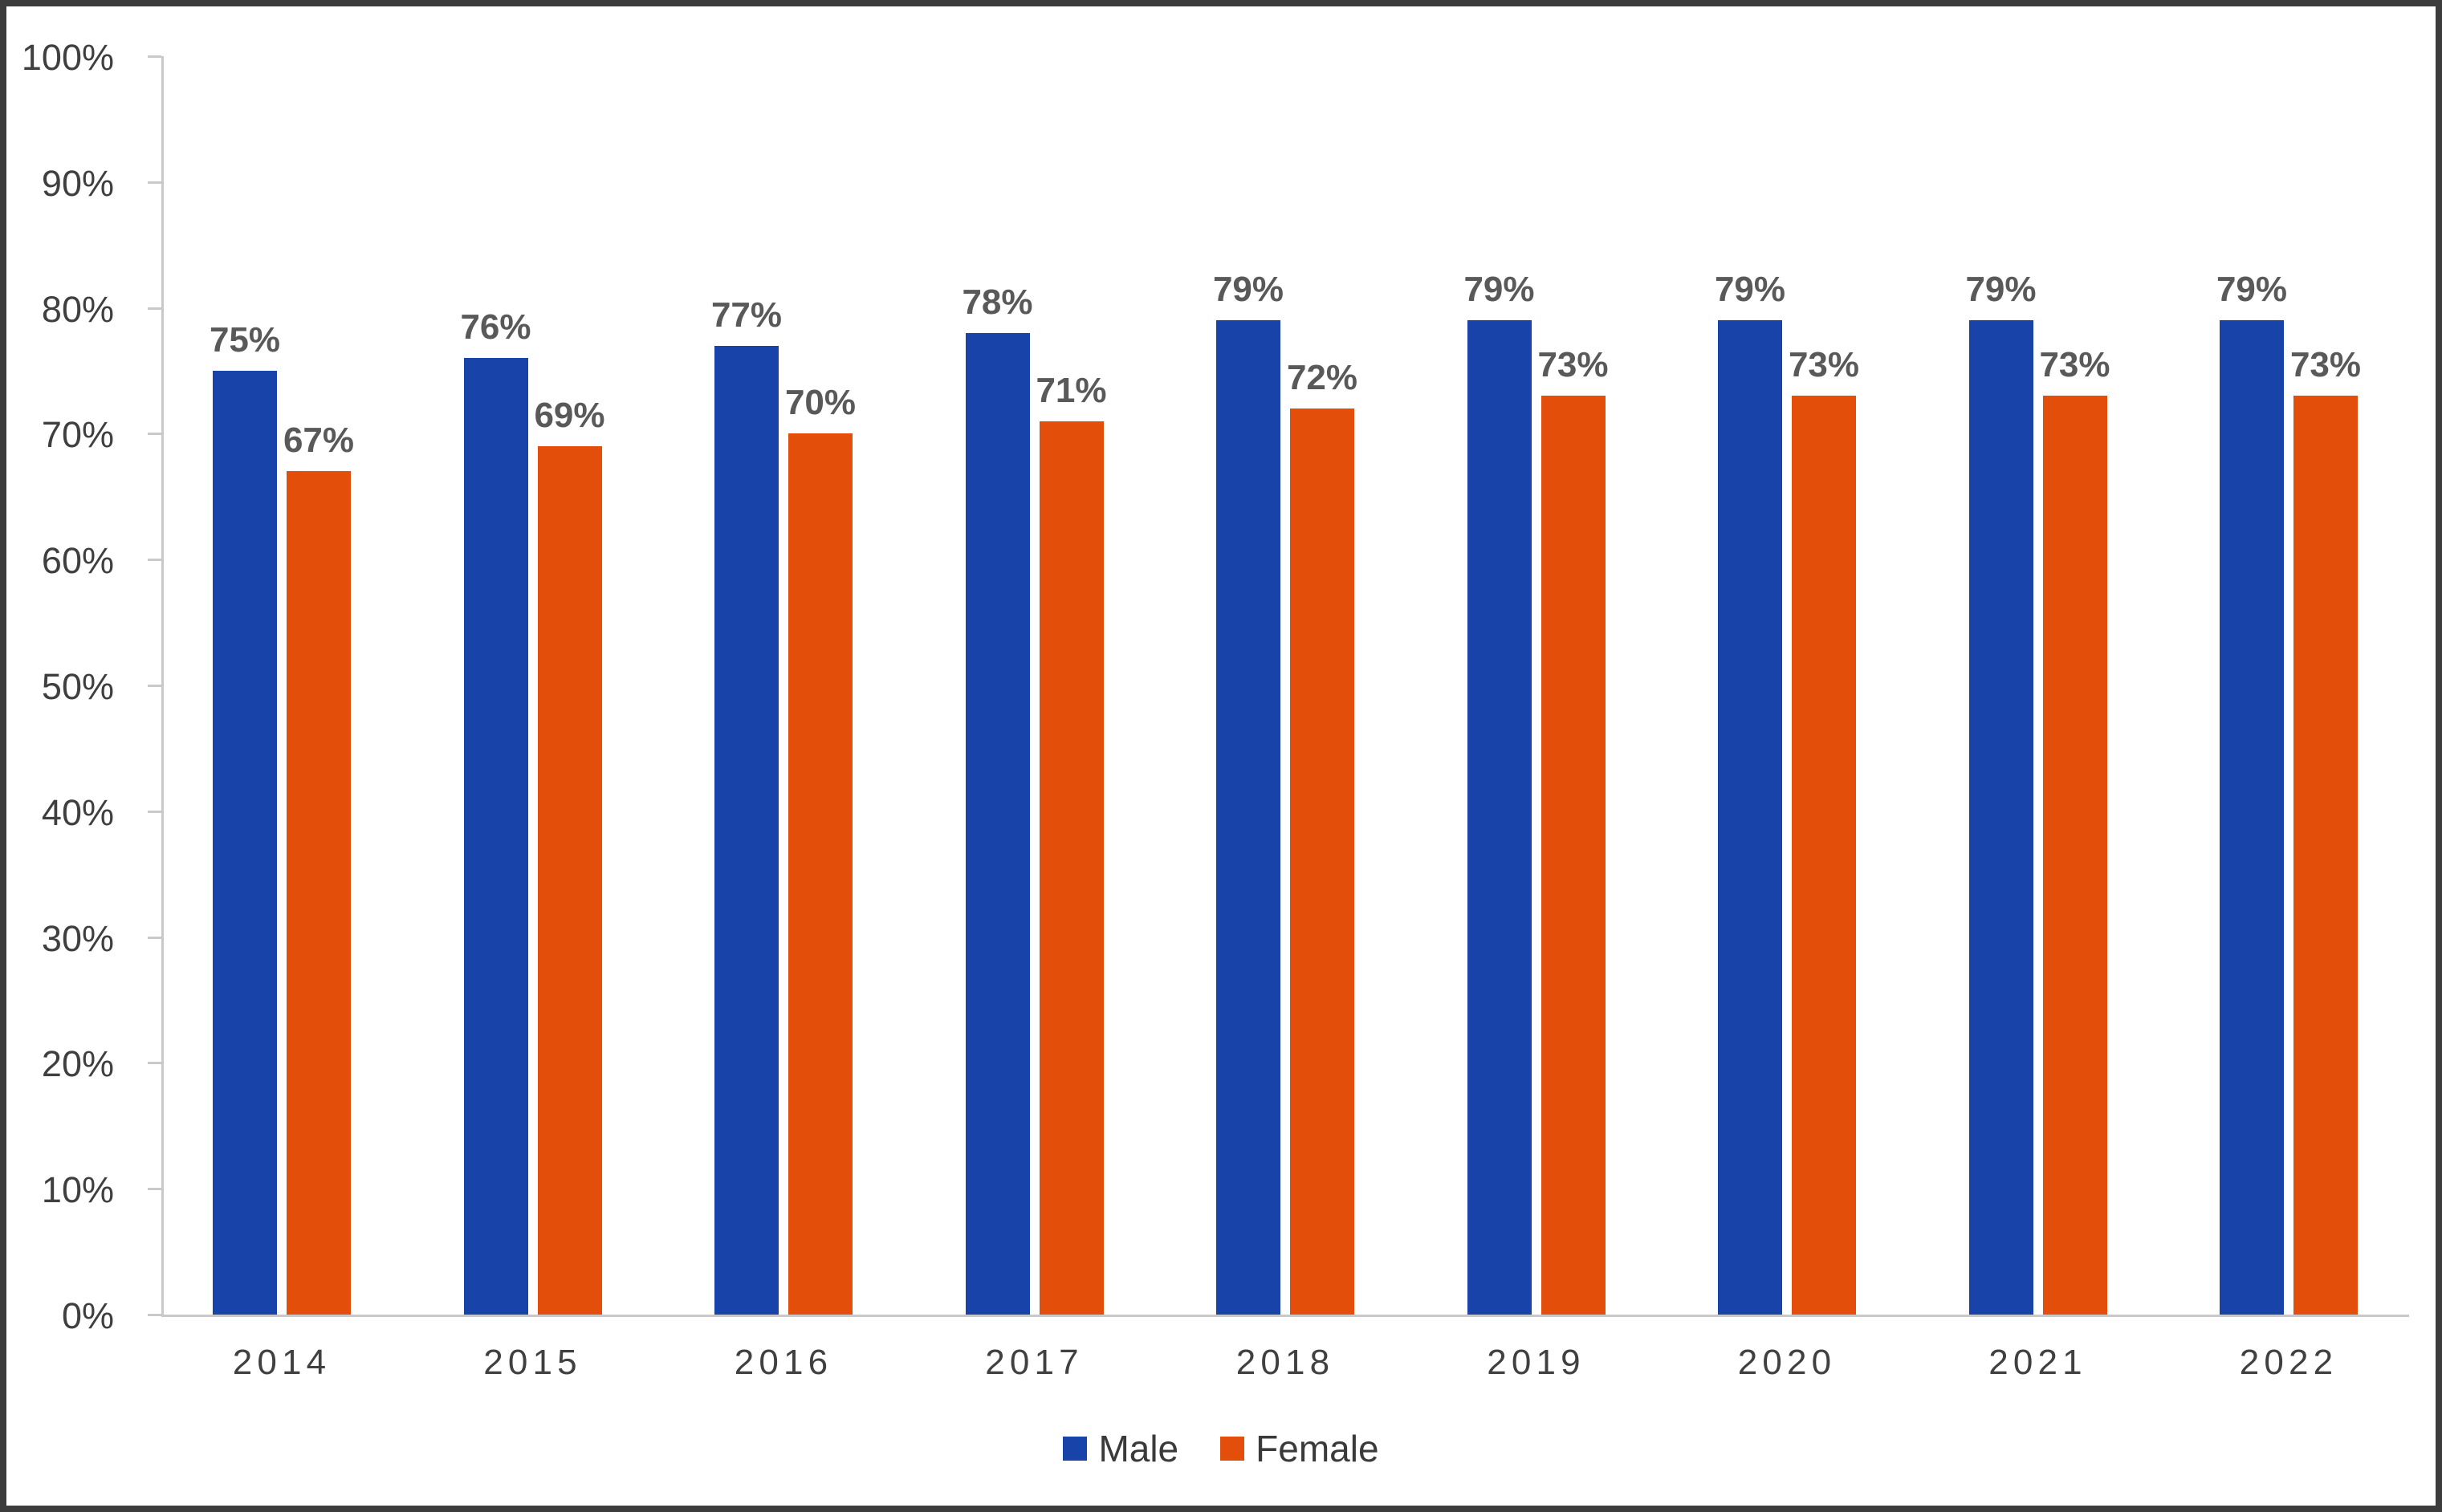 This screenshot has height=1512, width=2442. I want to click on y-tick-label-60: 60%, so click(77, 561).